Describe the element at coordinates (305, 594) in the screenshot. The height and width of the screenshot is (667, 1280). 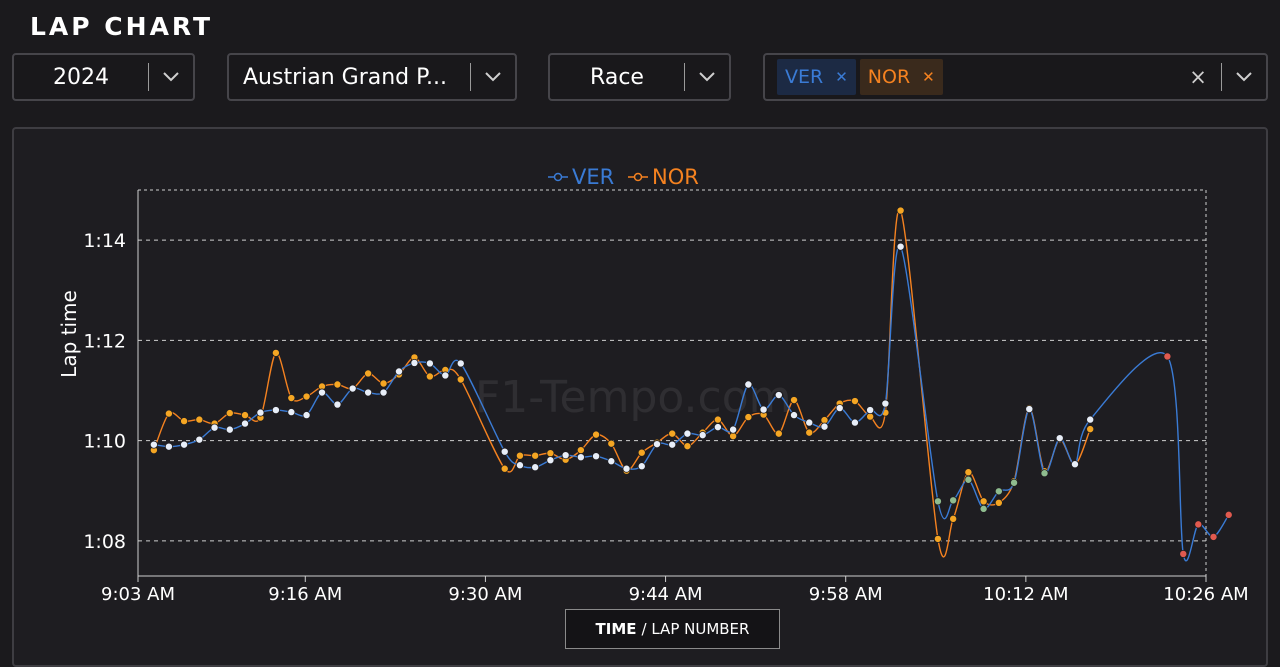
I see `x-tick-label: 9:16 AM` at that location.